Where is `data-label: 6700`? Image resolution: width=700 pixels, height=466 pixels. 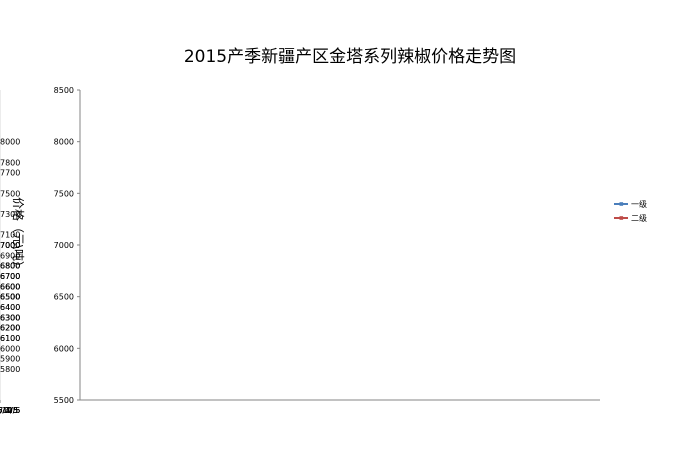 data-label: 6700 is located at coordinates (10, 276).